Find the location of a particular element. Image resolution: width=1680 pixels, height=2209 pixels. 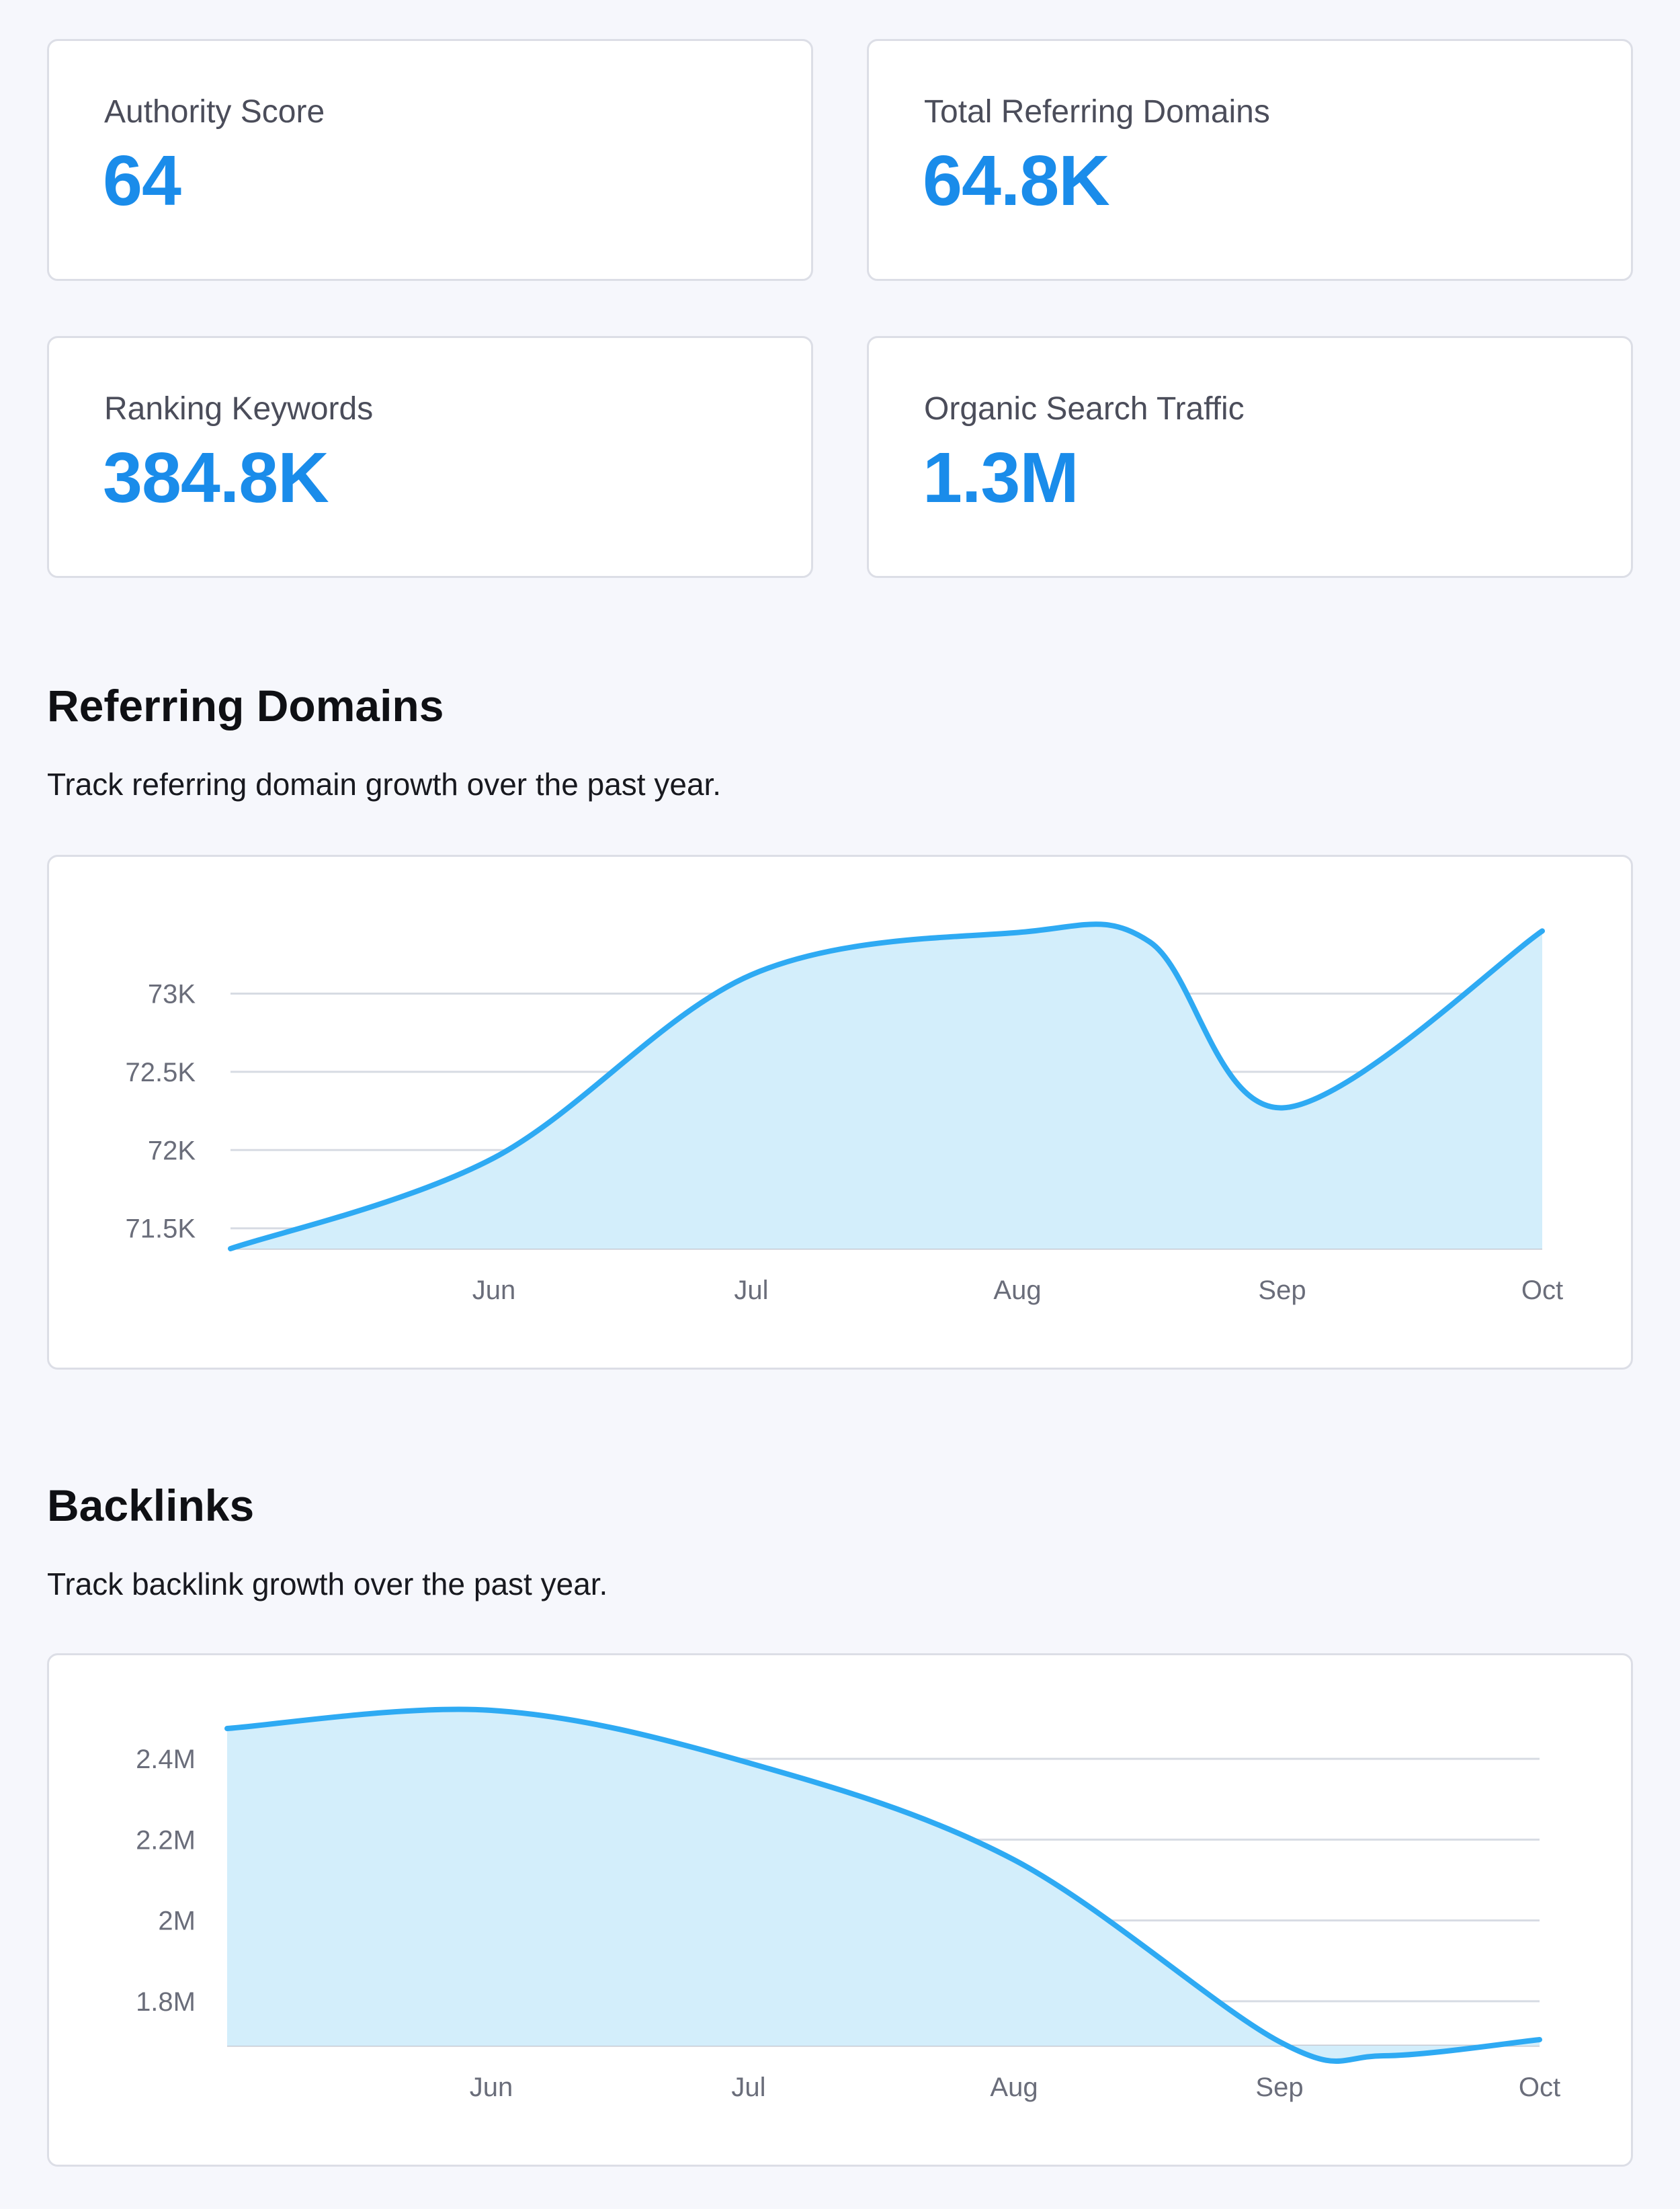

metric-value: 64.8K is located at coordinates (1017, 180).